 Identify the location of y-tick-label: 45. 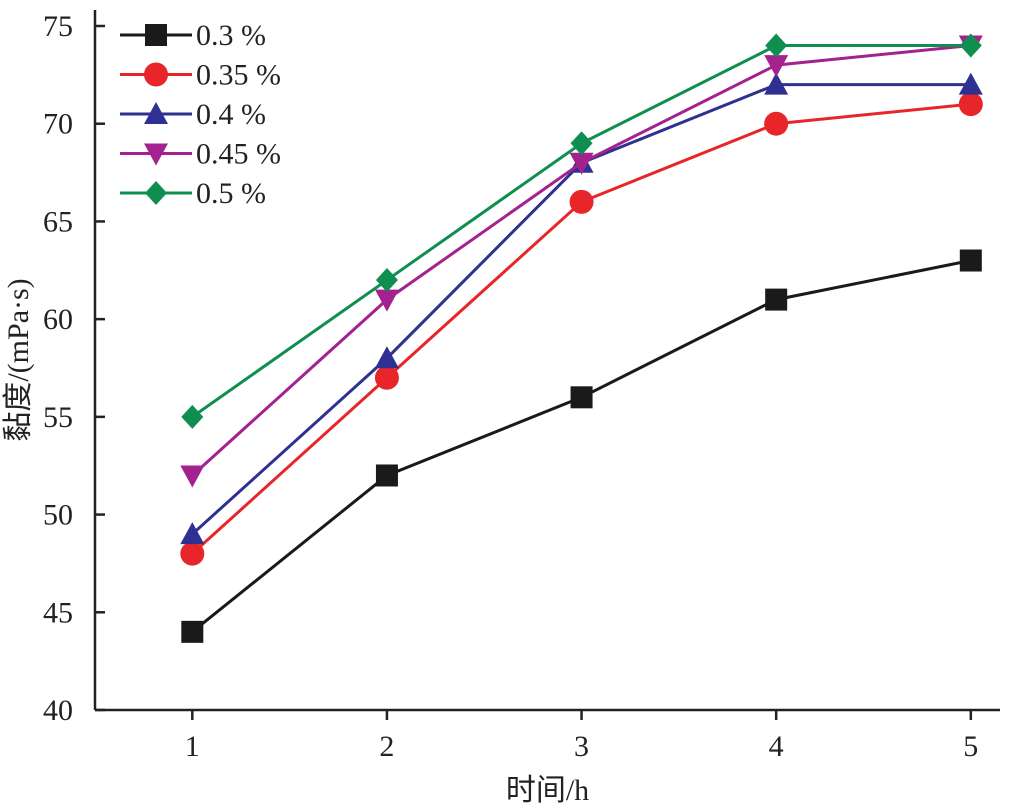
(58, 612).